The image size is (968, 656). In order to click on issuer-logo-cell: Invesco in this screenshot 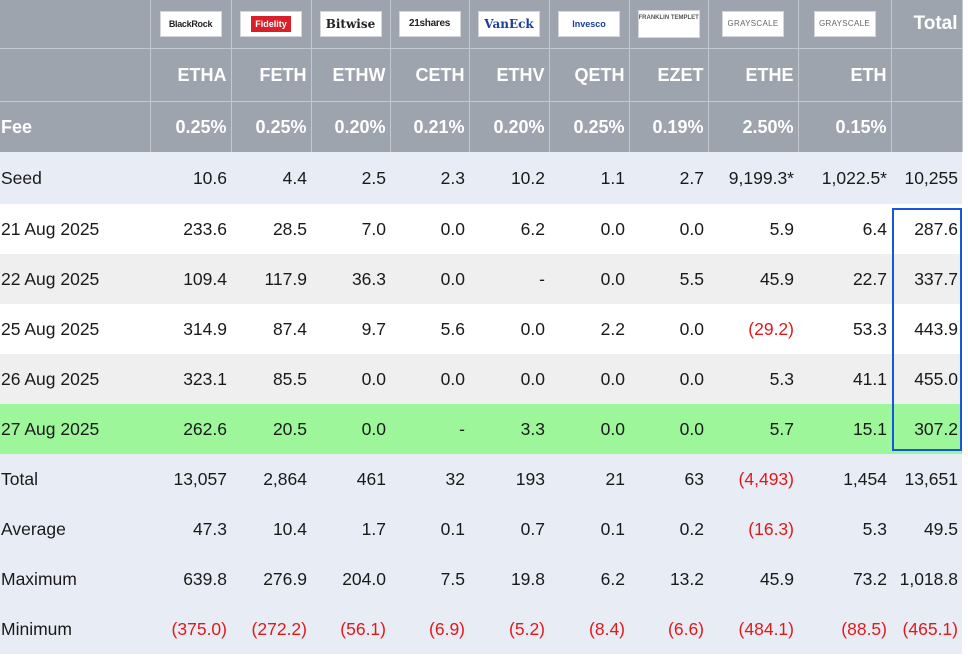, I will do `click(589, 24)`.